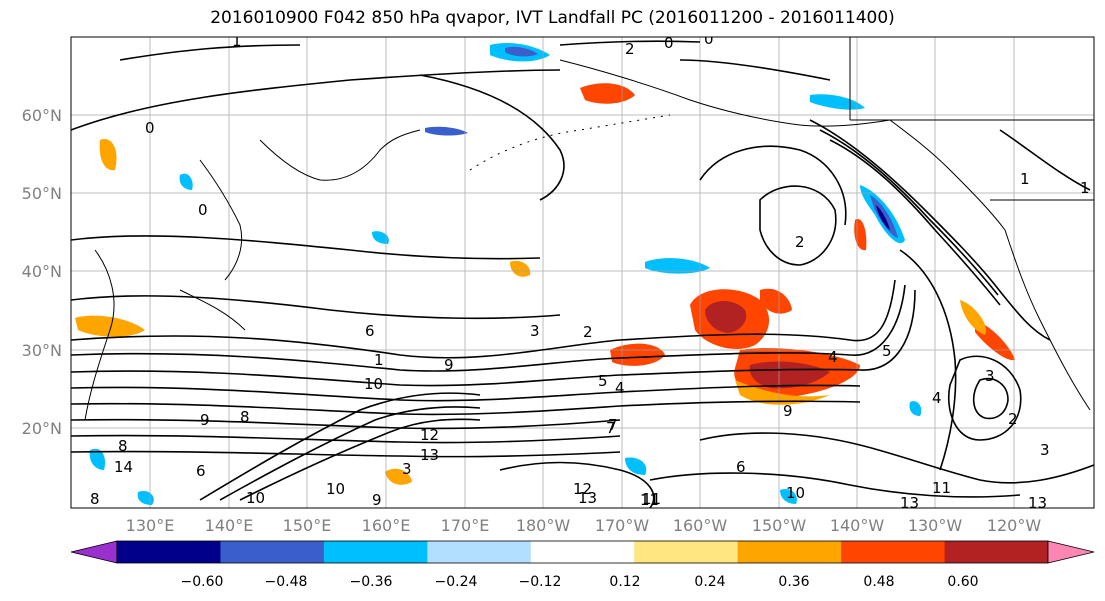 This screenshot has height=601, width=1105. I want to click on colorbar-segments, so click(582, 552).